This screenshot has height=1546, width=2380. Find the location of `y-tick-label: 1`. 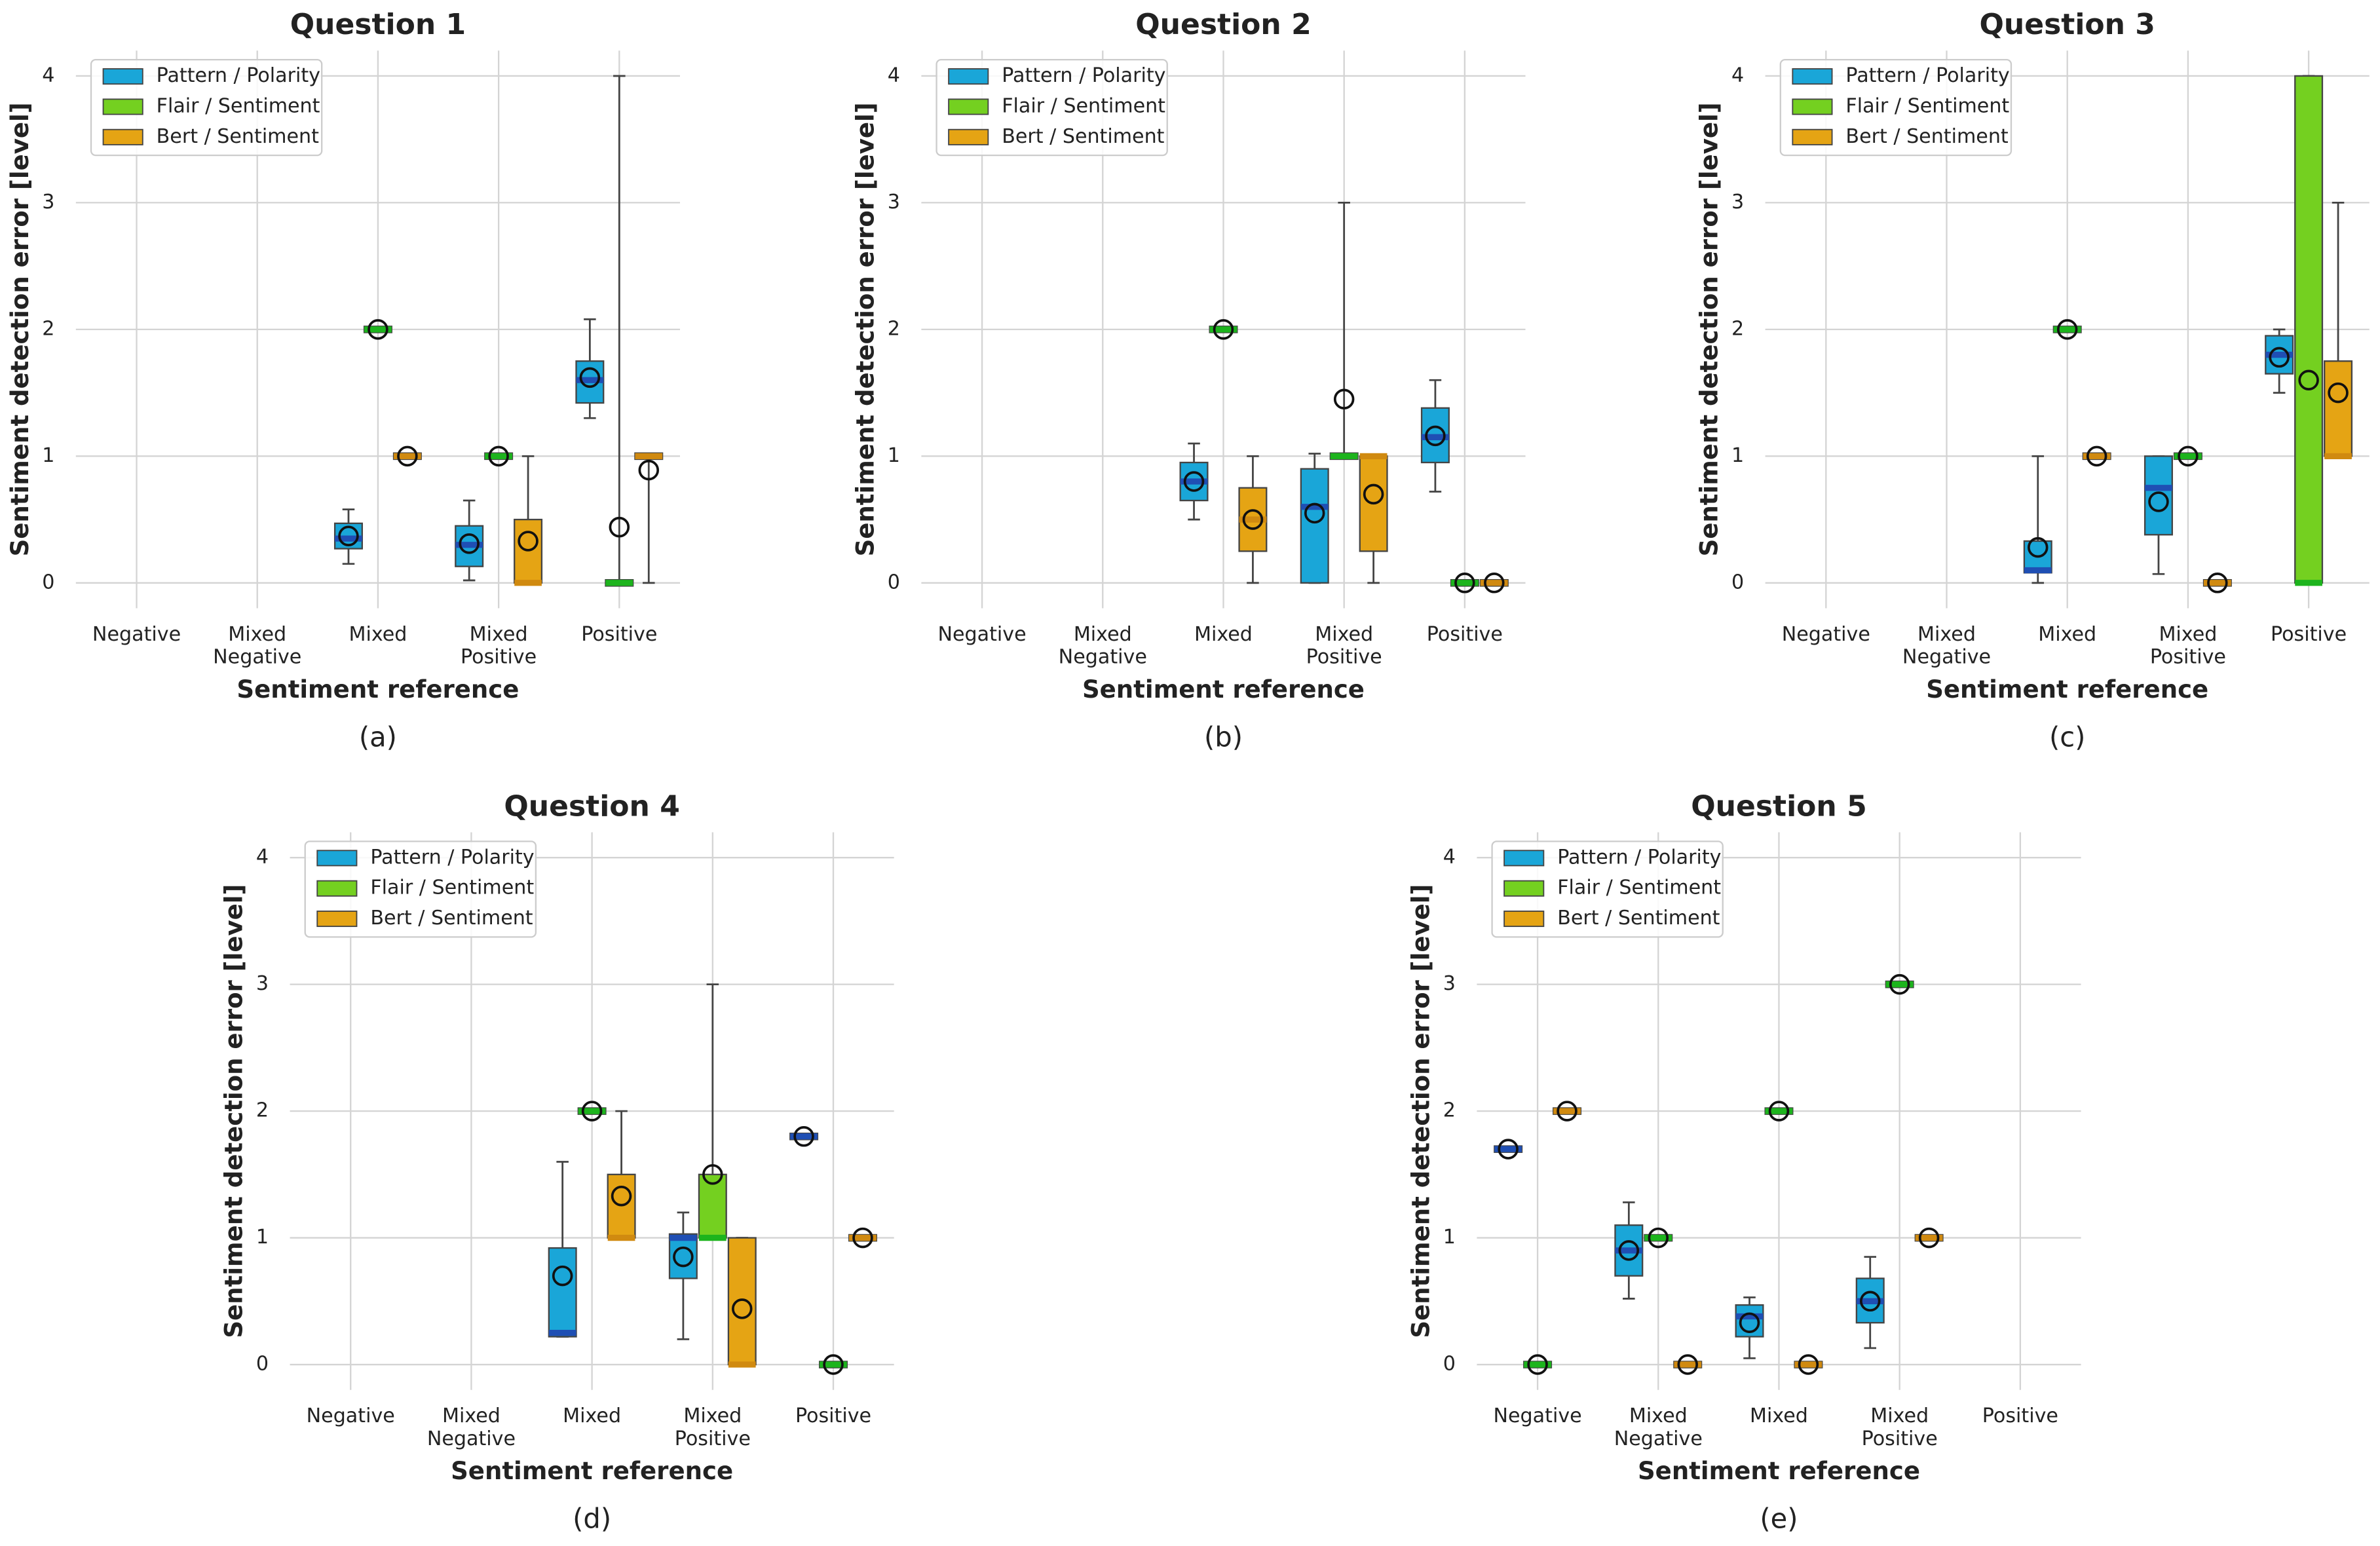

y-tick-label: 1 is located at coordinates (1449, 1237).